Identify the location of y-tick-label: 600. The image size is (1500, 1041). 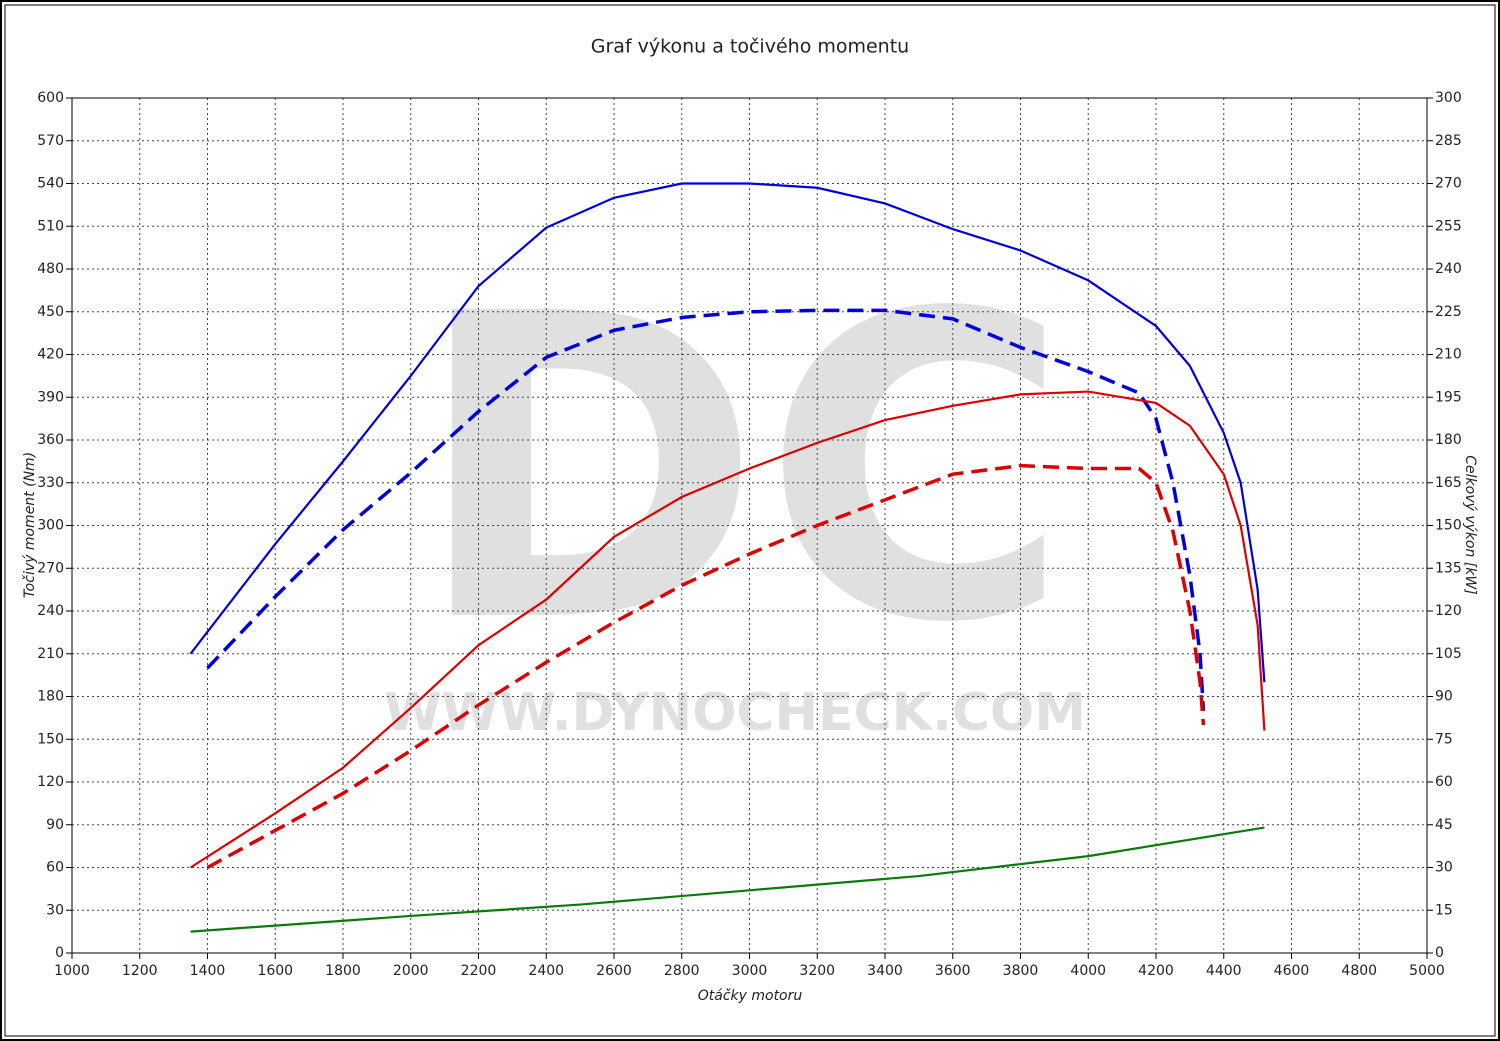
(50, 98).